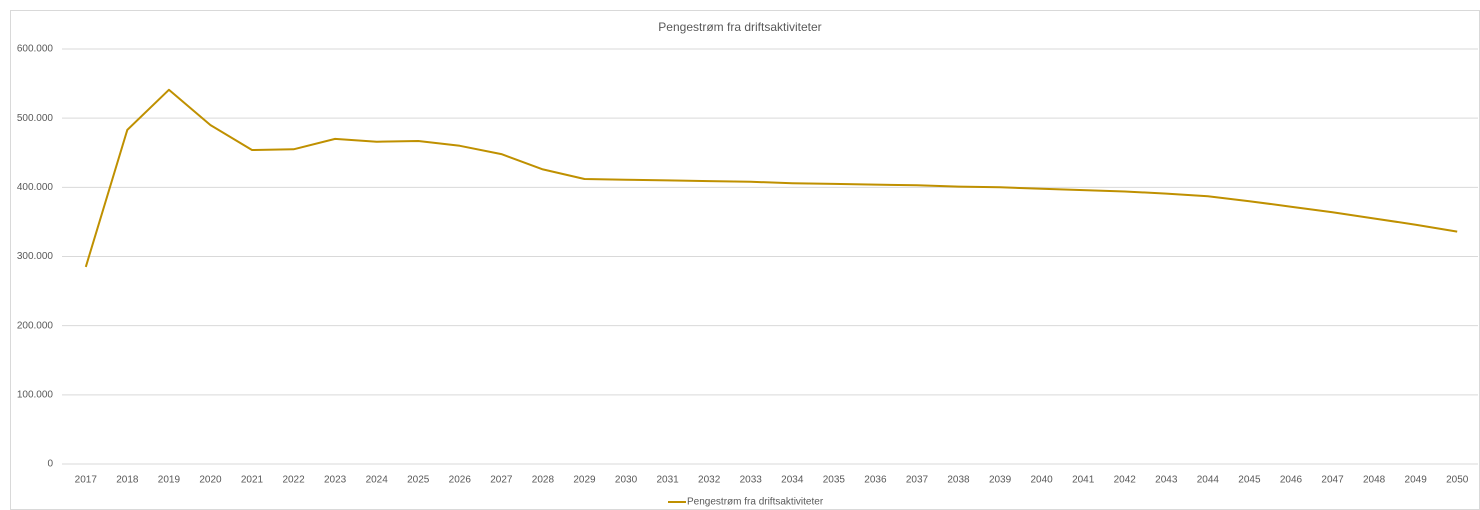  What do you see at coordinates (35, 394) in the screenshot?
I see `y-tick-label: 100.000` at bounding box center [35, 394].